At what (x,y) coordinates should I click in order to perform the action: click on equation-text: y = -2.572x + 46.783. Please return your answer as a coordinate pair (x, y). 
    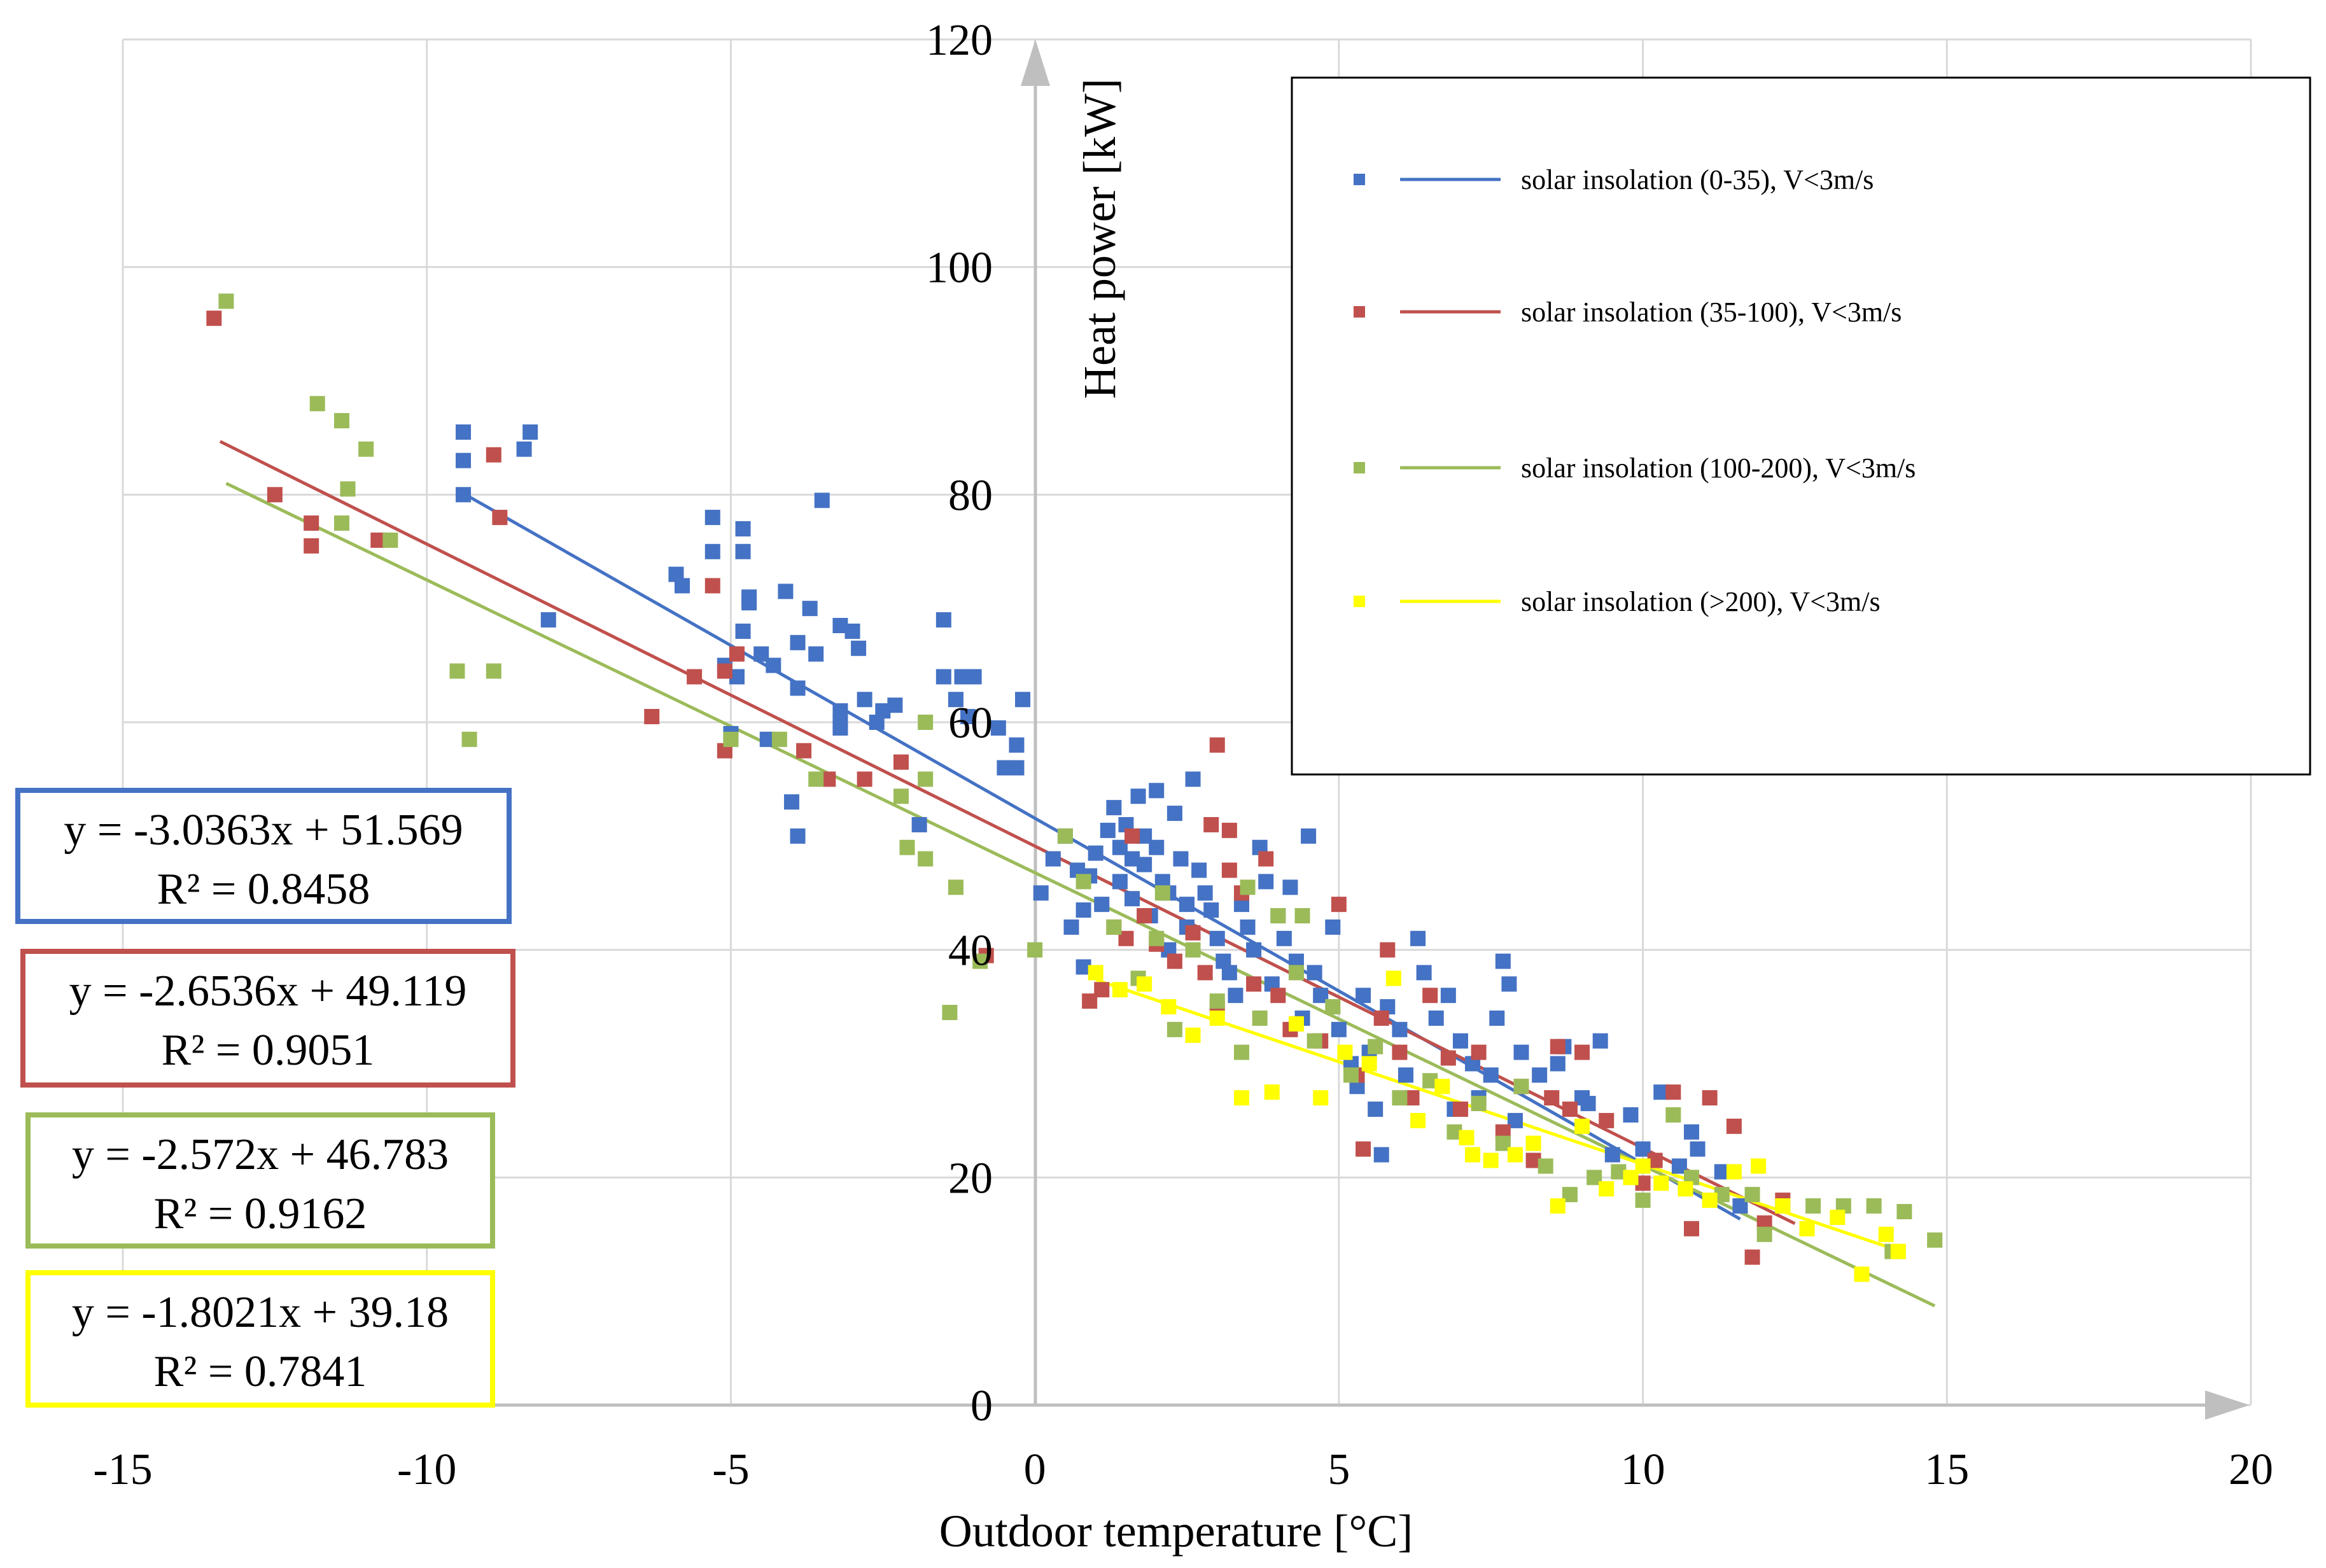
    Looking at the image, I should click on (260, 1154).